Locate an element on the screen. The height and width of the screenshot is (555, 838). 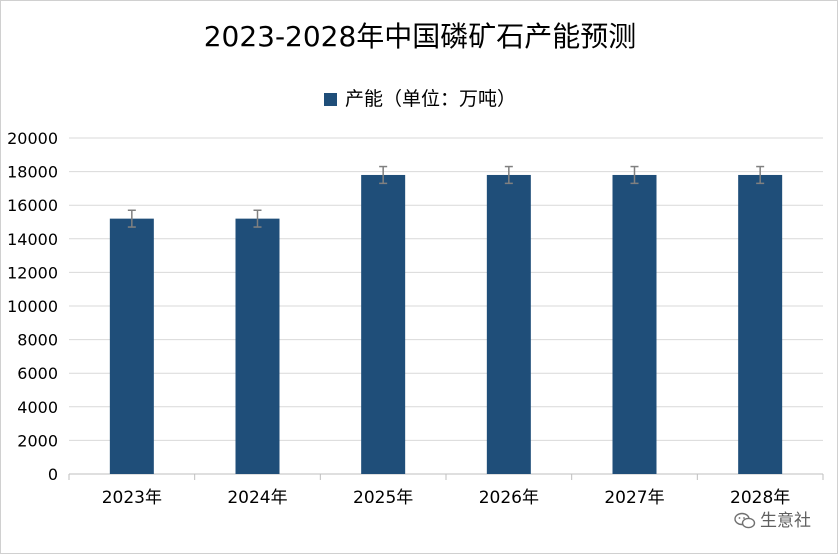
y-tick-label: 20000 is located at coordinates (32, 138).